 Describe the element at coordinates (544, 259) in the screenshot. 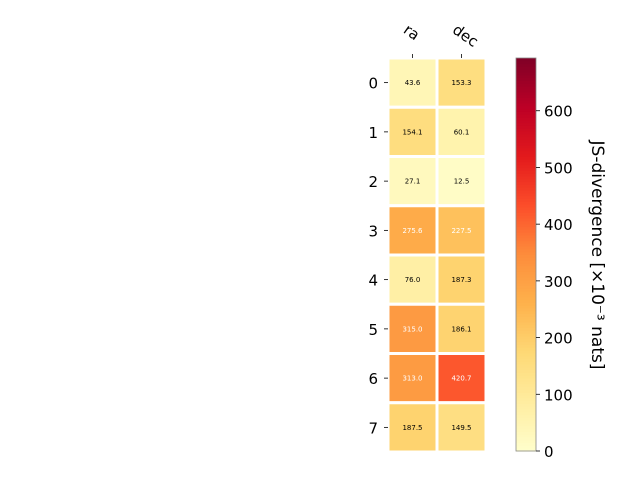

I see `colorbar: 0 100 200 300 400 500 600` at that location.